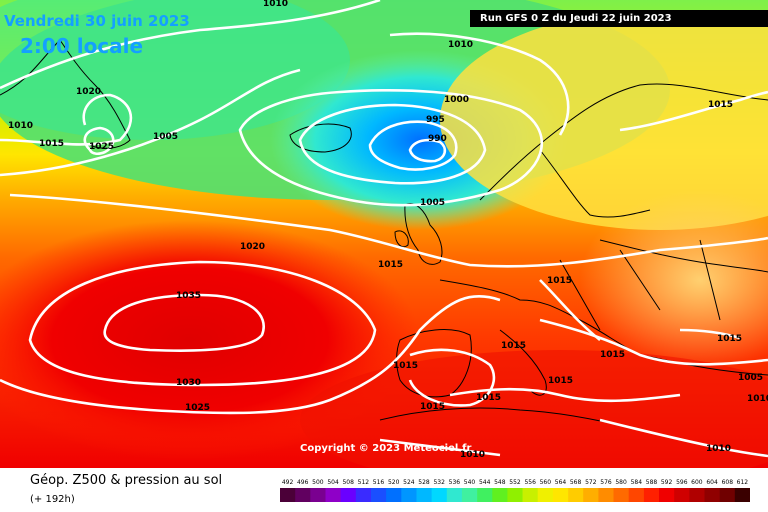 The height and width of the screenshot is (512, 768). Describe the element at coordinates (424, 482) in the screenshot. I see `legend-value-label: 528` at that location.